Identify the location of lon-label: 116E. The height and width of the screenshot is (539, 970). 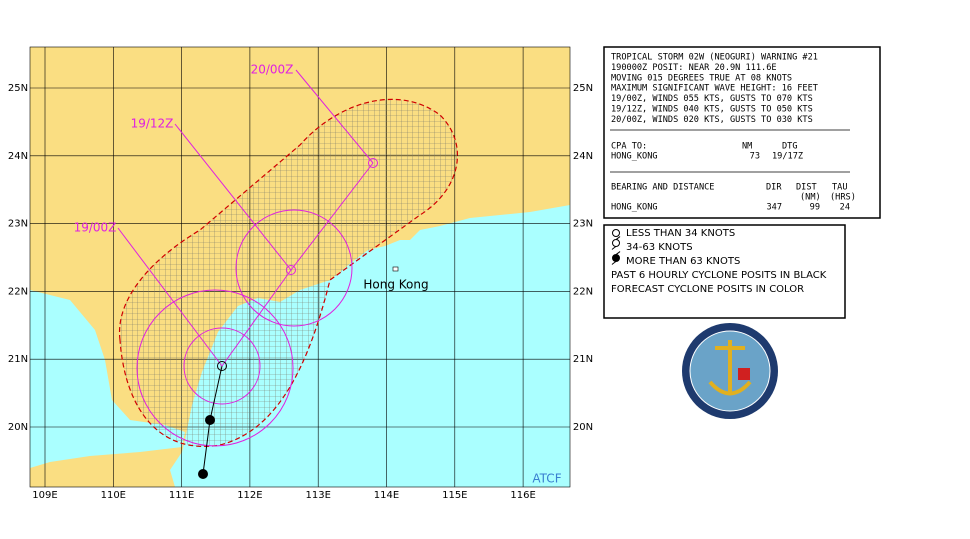
(522, 495).